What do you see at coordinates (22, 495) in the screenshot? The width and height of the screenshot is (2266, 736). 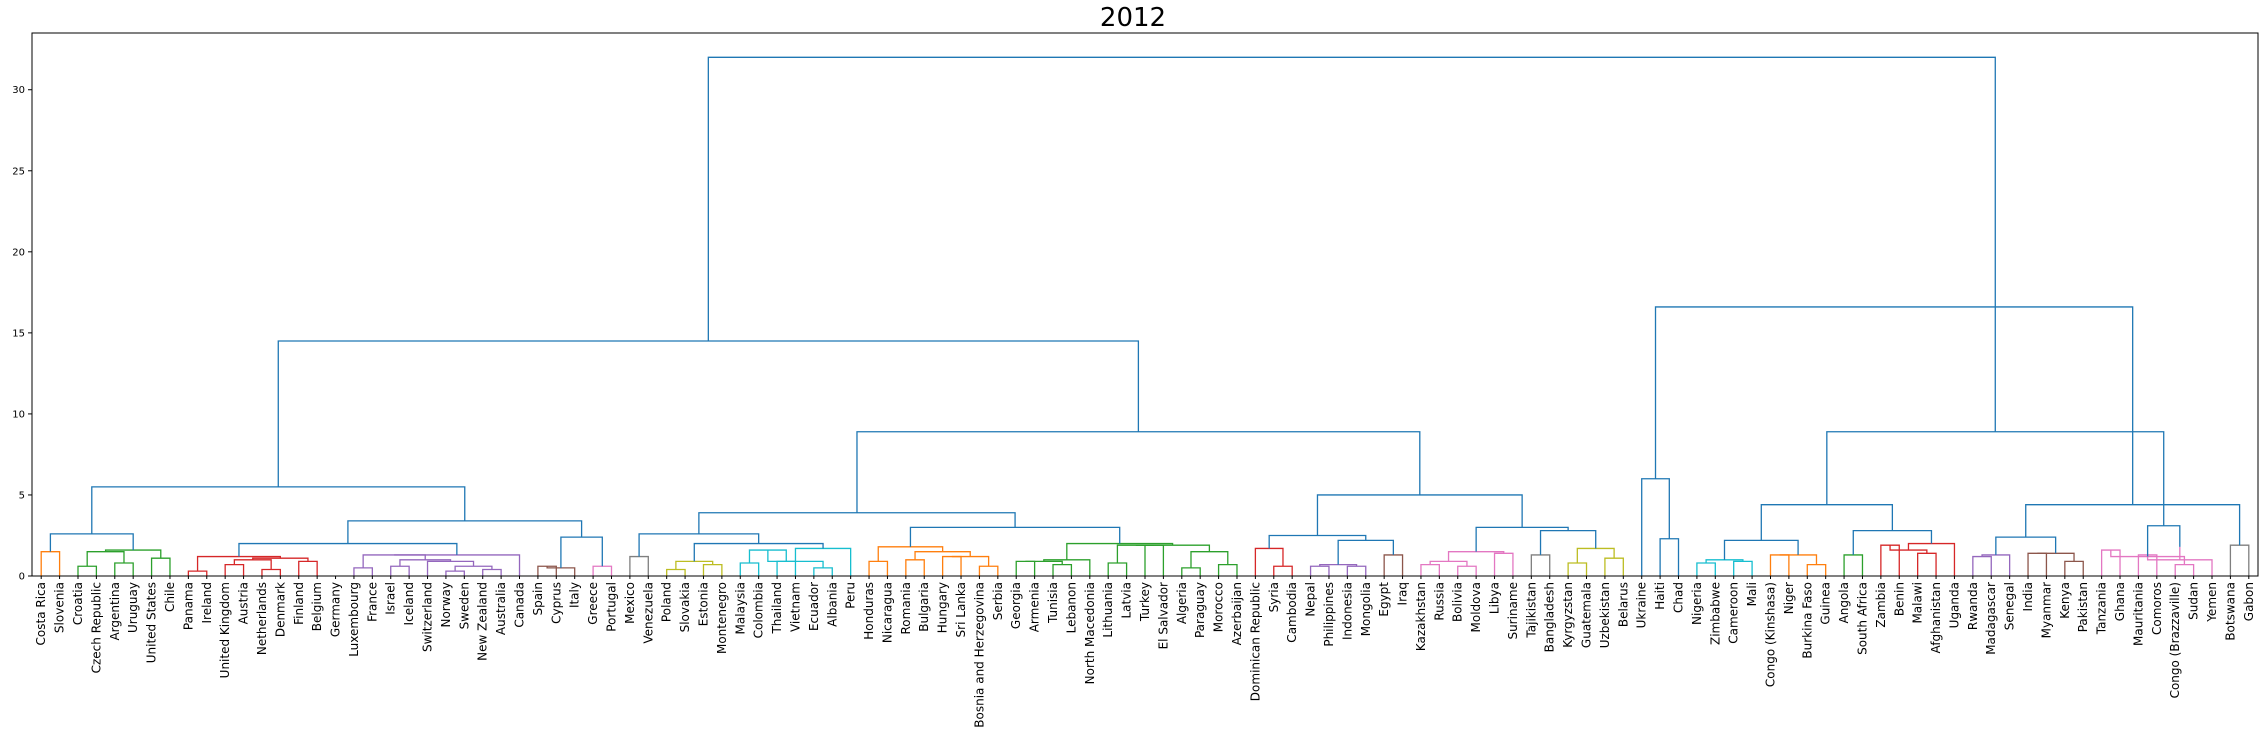 I see `y-tick-label: 5` at bounding box center [22, 495].